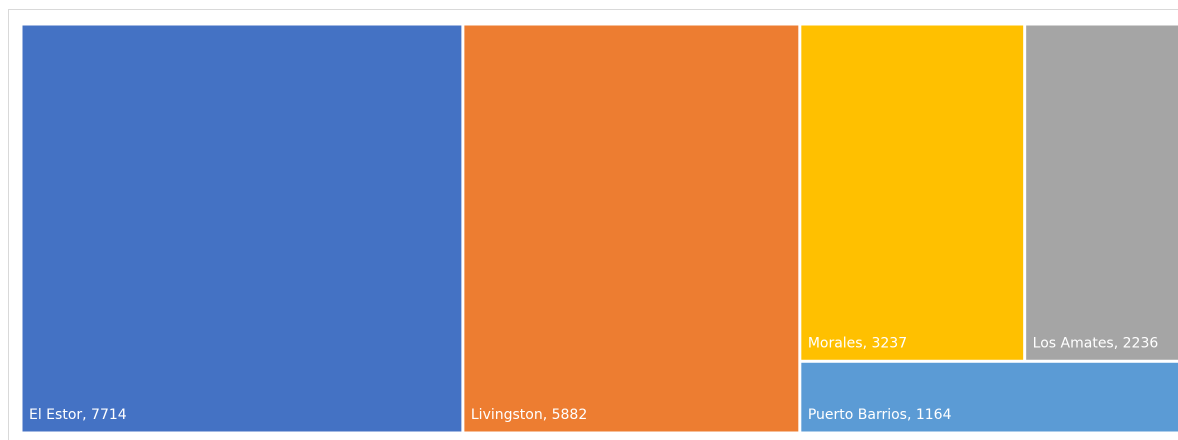  What do you see at coordinates (78, 415) in the screenshot?
I see `cell-label: El Estor, 7714` at bounding box center [78, 415].